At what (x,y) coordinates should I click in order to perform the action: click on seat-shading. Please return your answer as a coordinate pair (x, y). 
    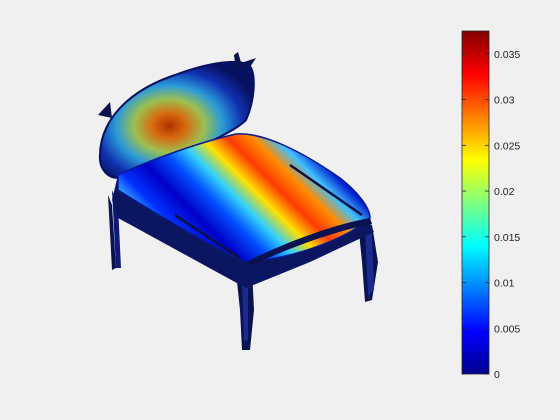
    Looking at the image, I should click on (244, 197).